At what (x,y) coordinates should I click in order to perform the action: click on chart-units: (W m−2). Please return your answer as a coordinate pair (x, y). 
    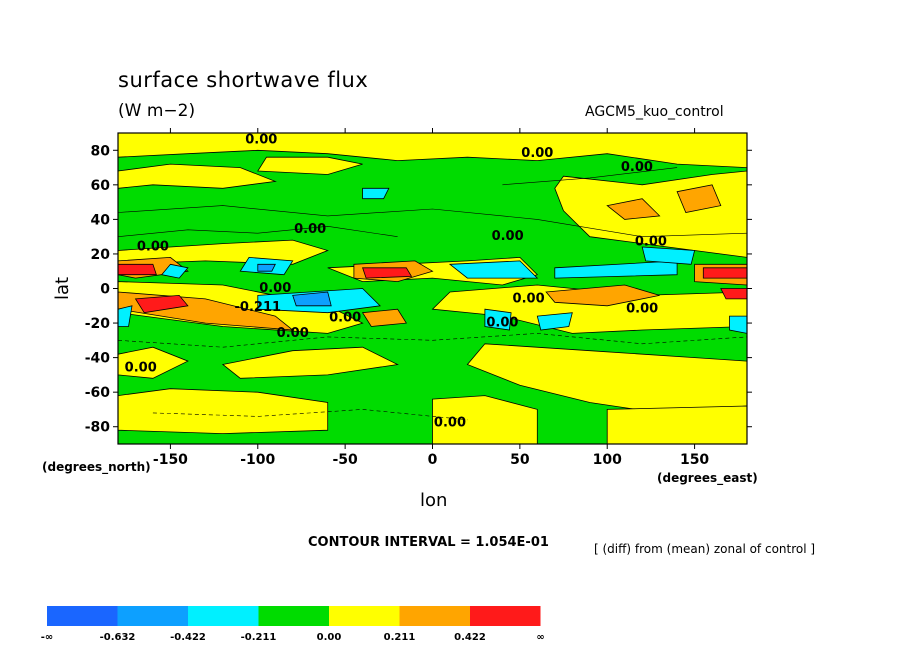
    Looking at the image, I should click on (157, 111).